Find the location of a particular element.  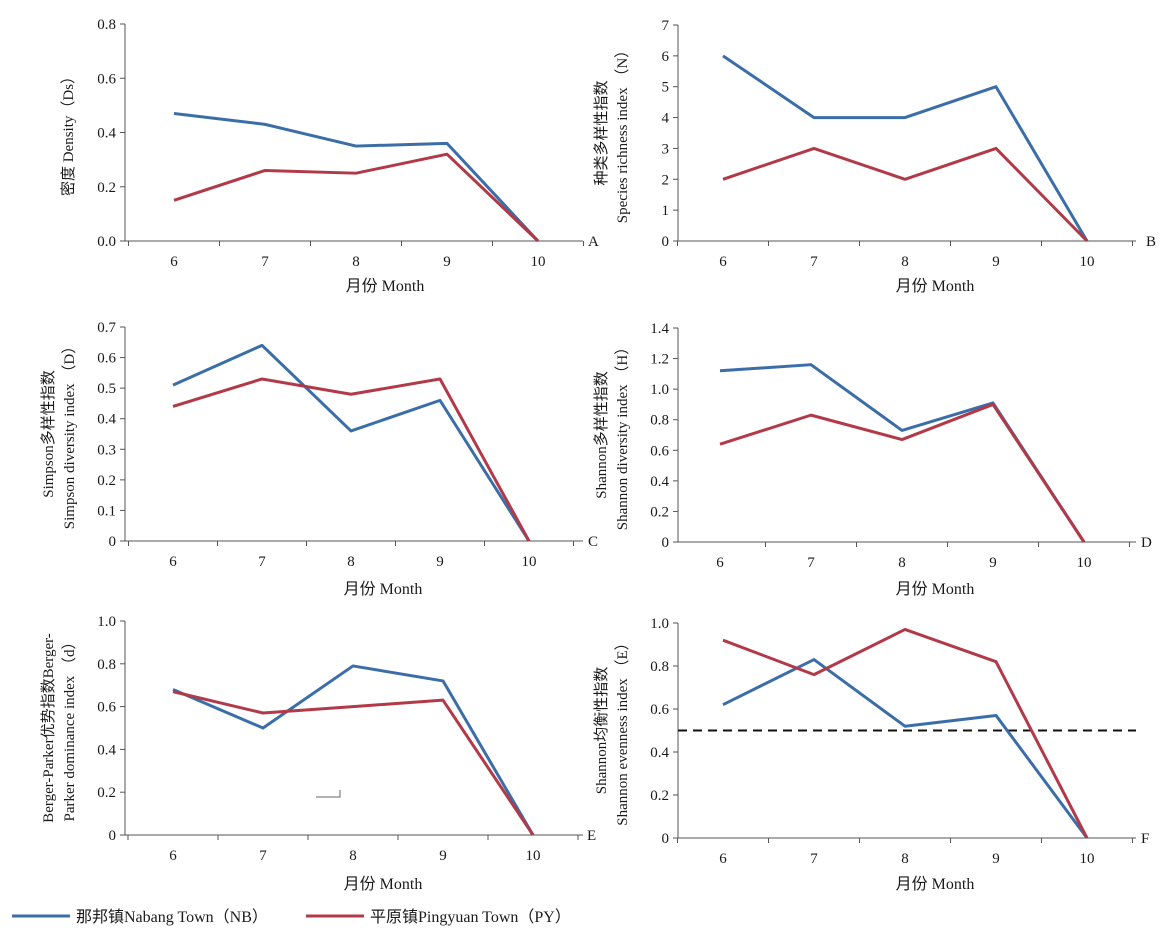

legend-entry: 那邦镇Nabang Town（NB） is located at coordinates (172, 917).